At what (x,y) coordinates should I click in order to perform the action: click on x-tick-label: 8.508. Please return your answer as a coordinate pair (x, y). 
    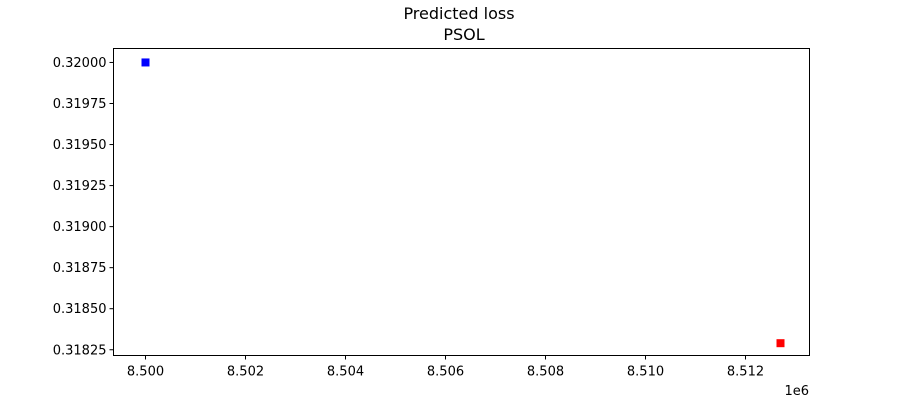
    Looking at the image, I should click on (545, 372).